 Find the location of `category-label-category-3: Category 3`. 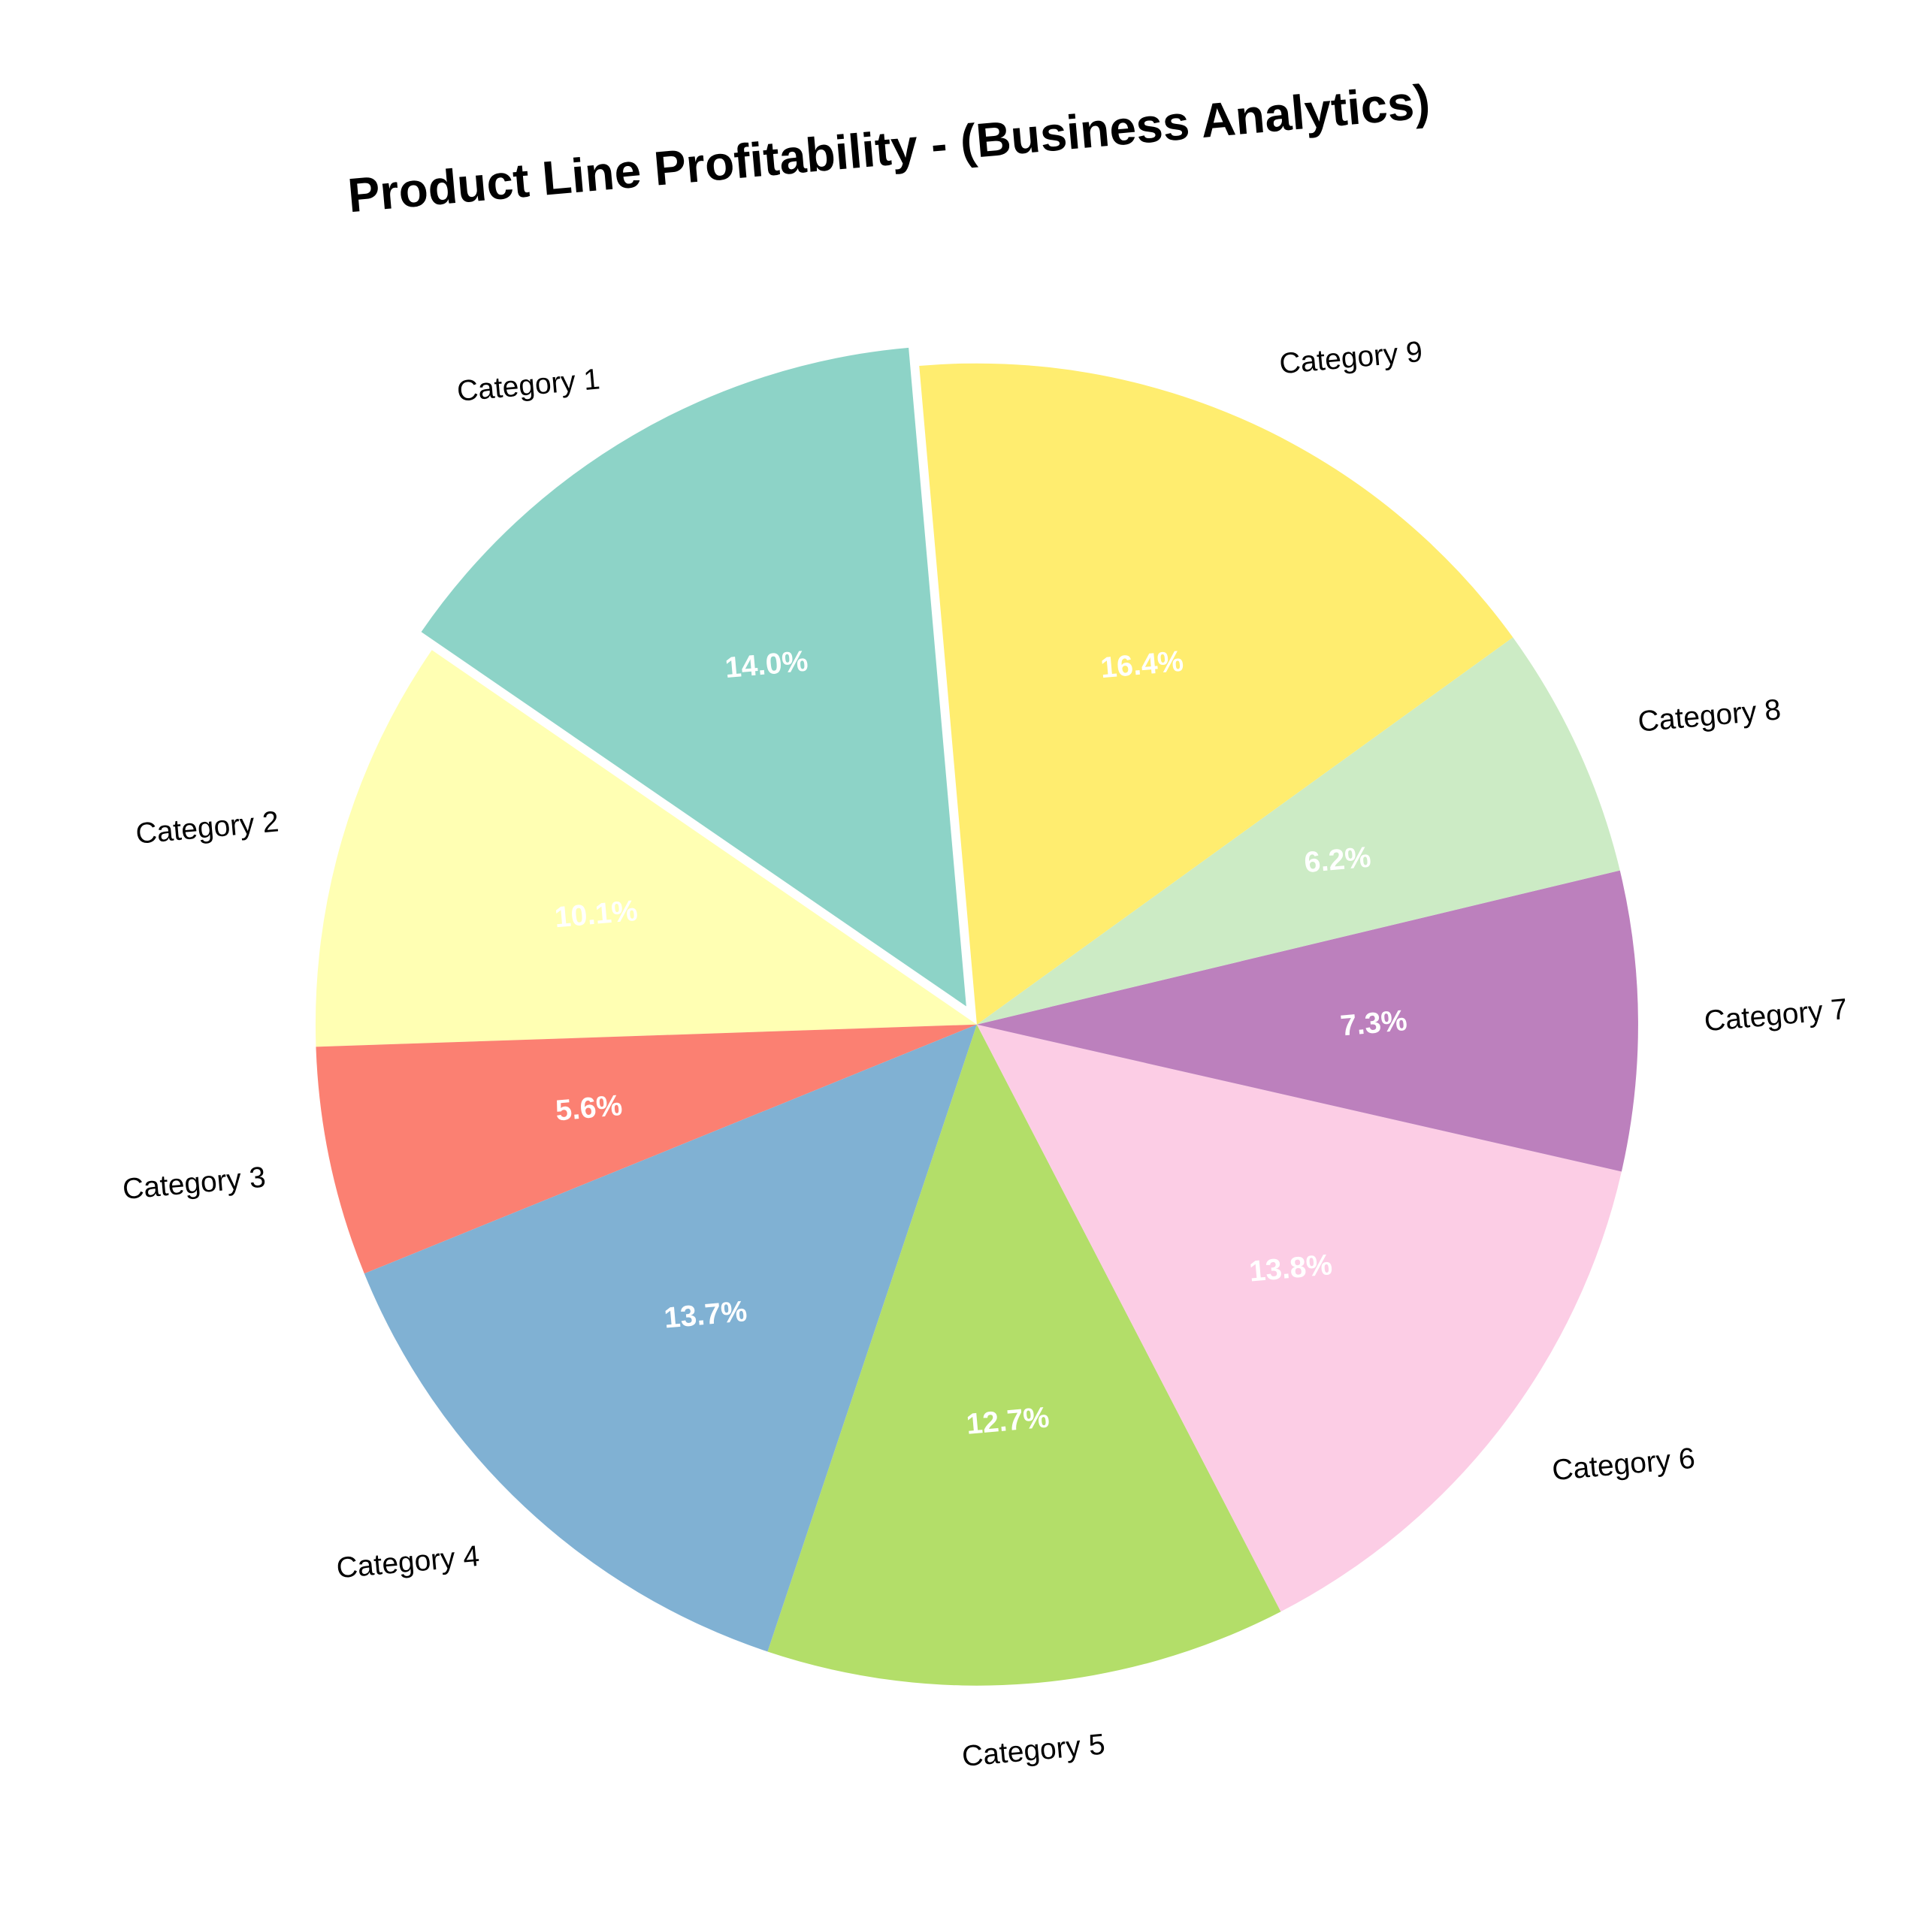

category-label-category-3: Category 3 is located at coordinates (194, 1183).